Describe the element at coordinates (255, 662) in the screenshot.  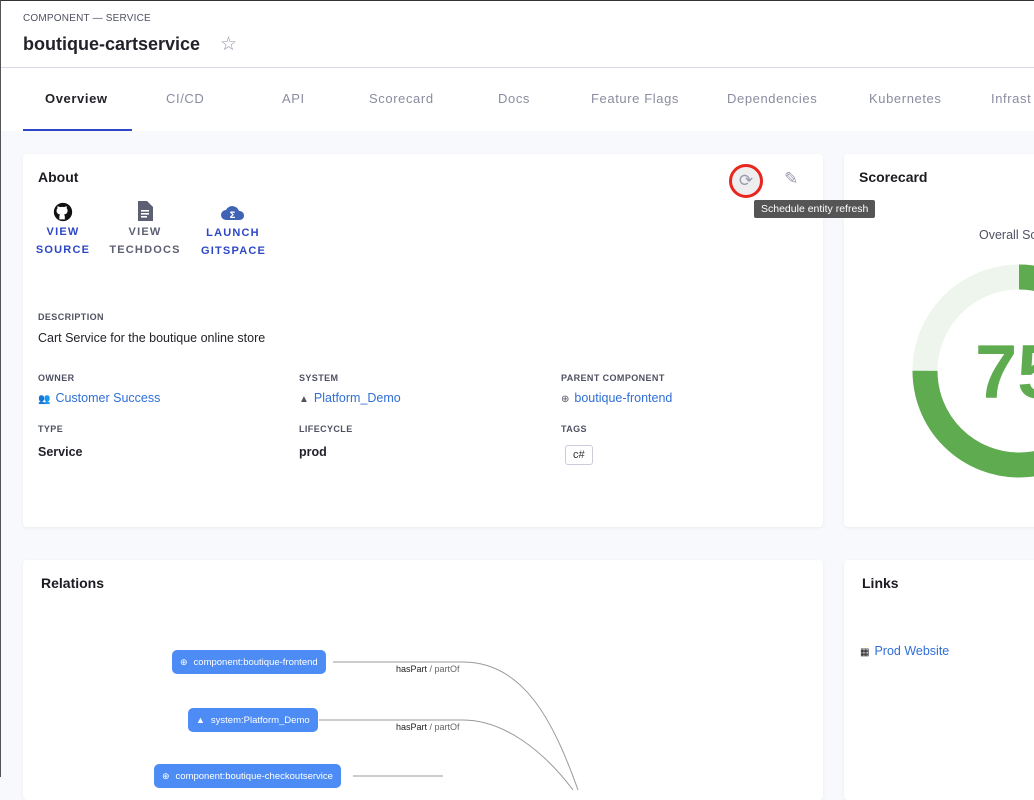
I see `node-label: component:boutique-frontend` at that location.